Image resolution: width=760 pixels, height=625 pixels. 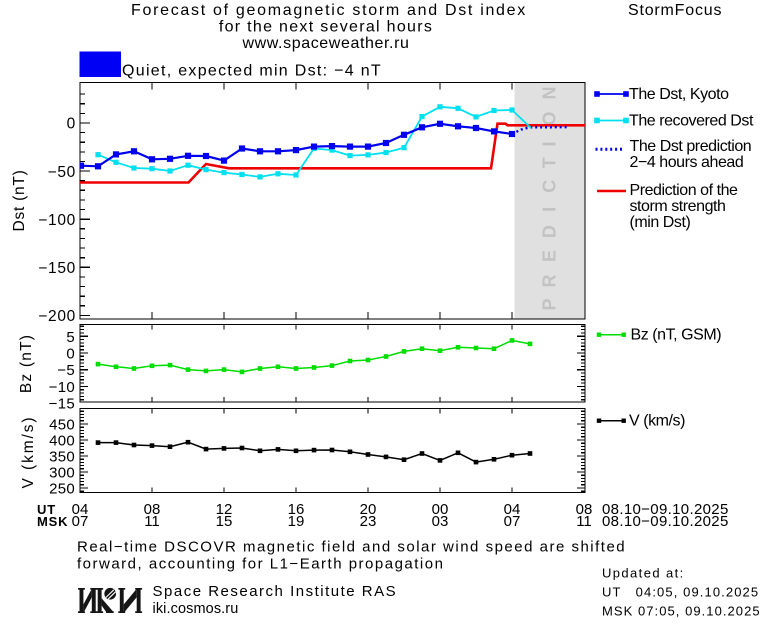 I want to click on svg-text: 03, so click(x=440, y=521).